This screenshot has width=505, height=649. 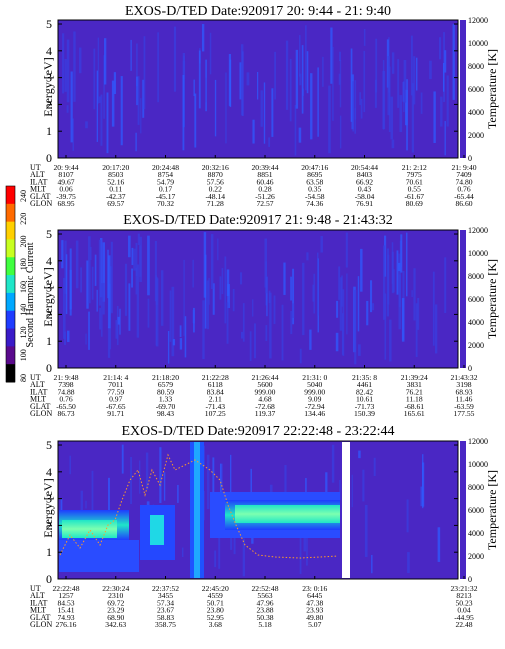 What do you see at coordinates (314, 602) in the screenshot?
I see `table-cell: 47.38` at bounding box center [314, 602].